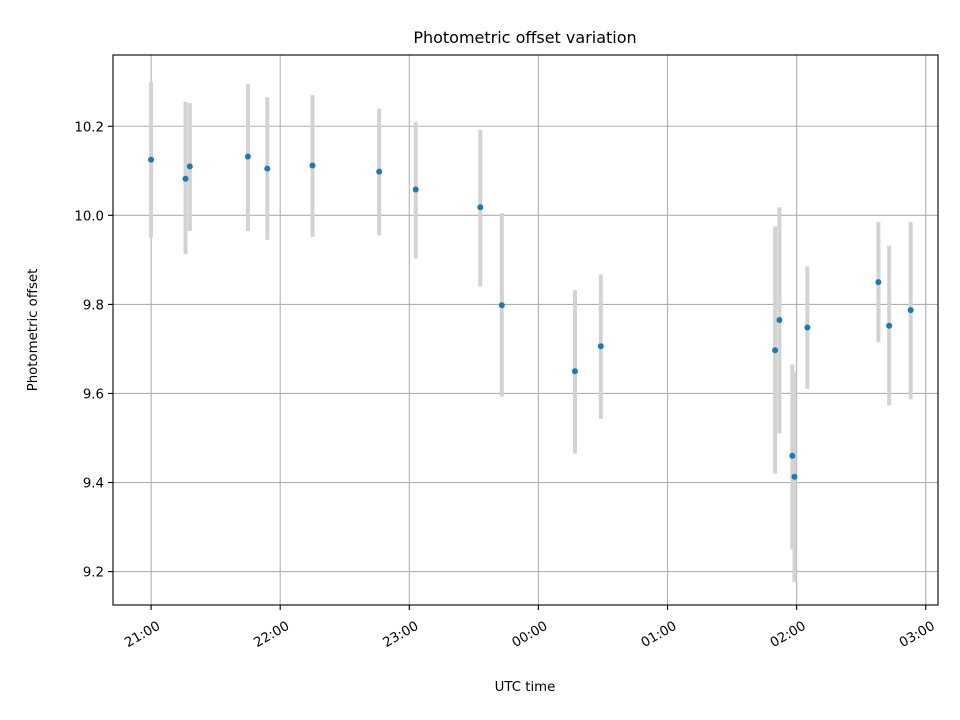 The image size is (960, 720). What do you see at coordinates (89, 127) in the screenshot?
I see `y-tick-label: 10.2` at bounding box center [89, 127].